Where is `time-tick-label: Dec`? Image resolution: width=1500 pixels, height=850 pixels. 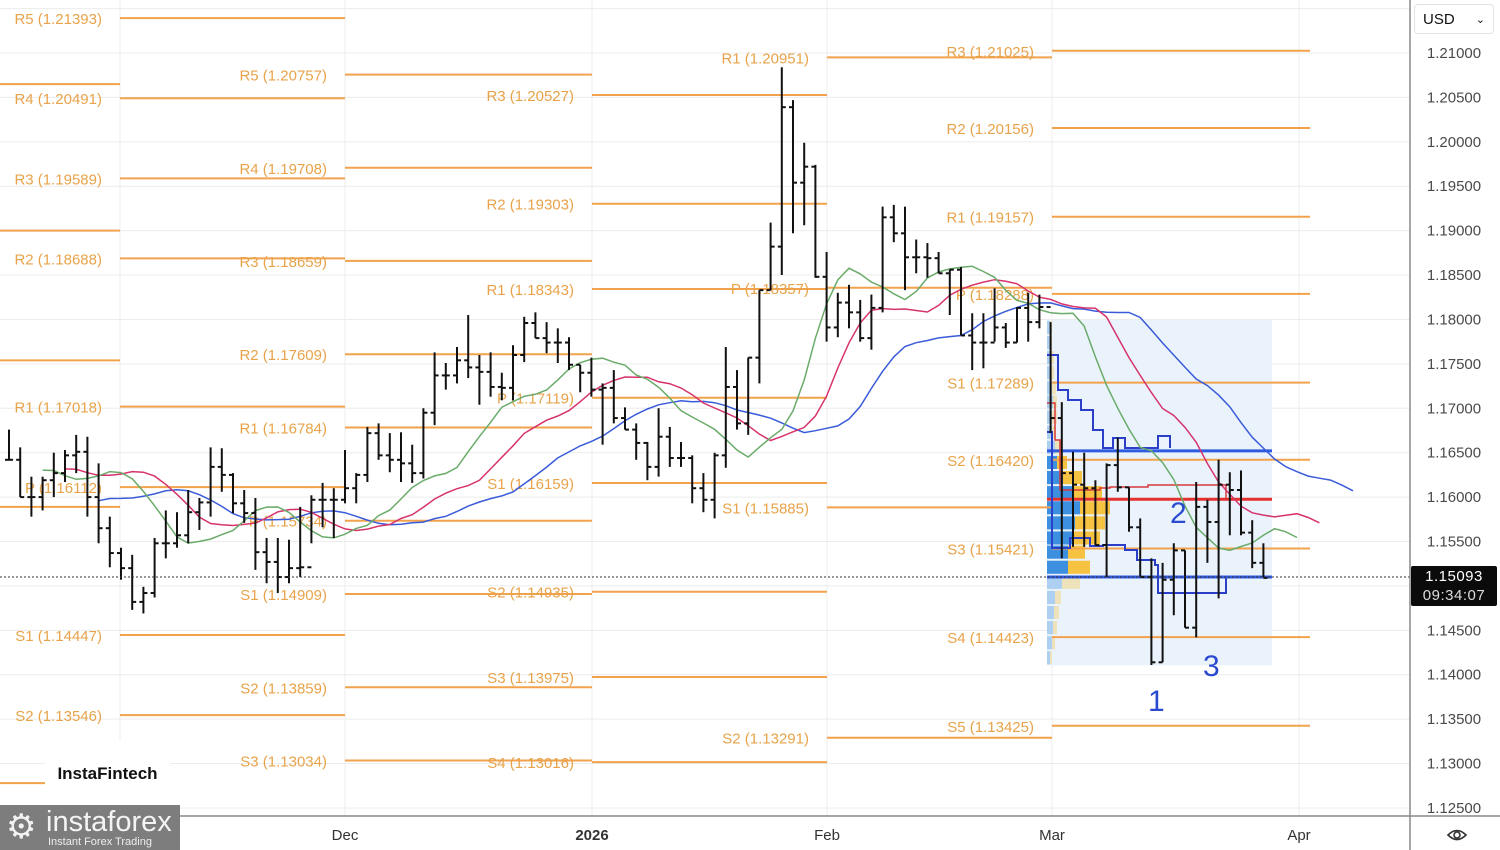 time-tick-label: Dec is located at coordinates (345, 835).